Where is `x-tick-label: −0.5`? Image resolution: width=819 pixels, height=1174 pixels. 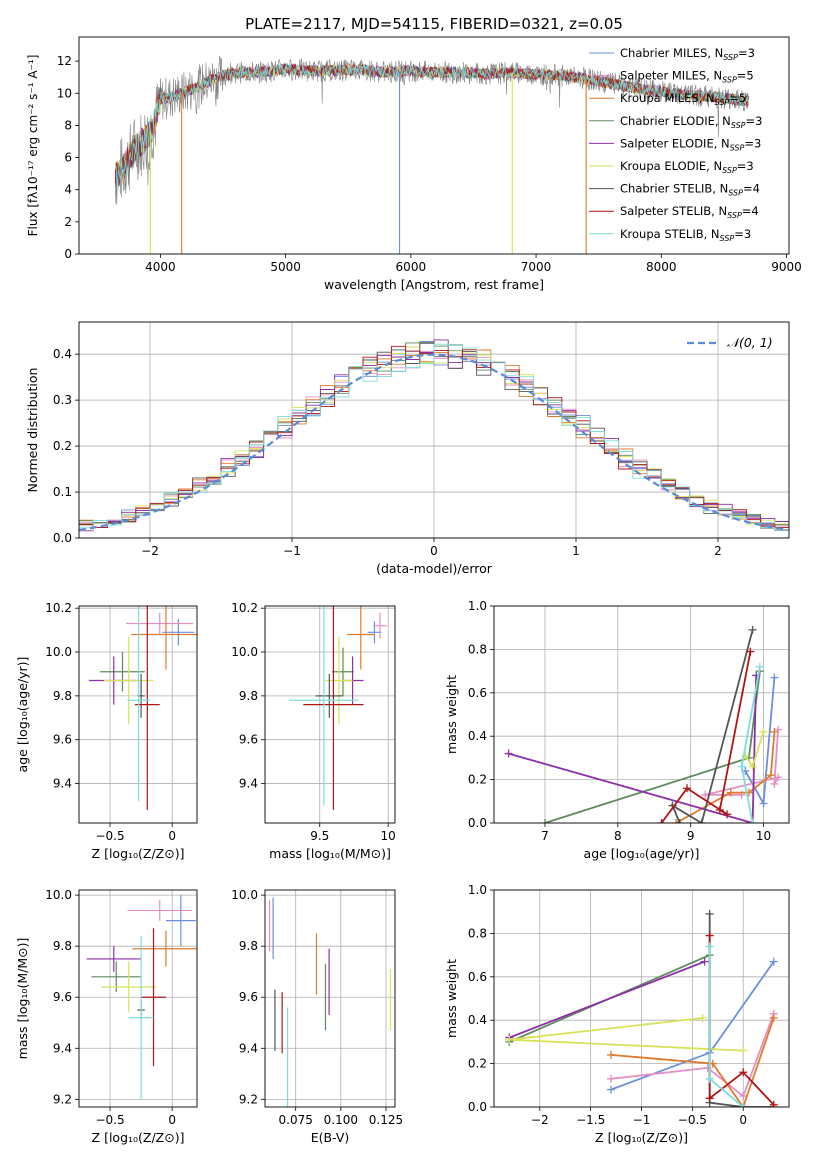
x-tick-label: −0.5 is located at coordinates (109, 836).